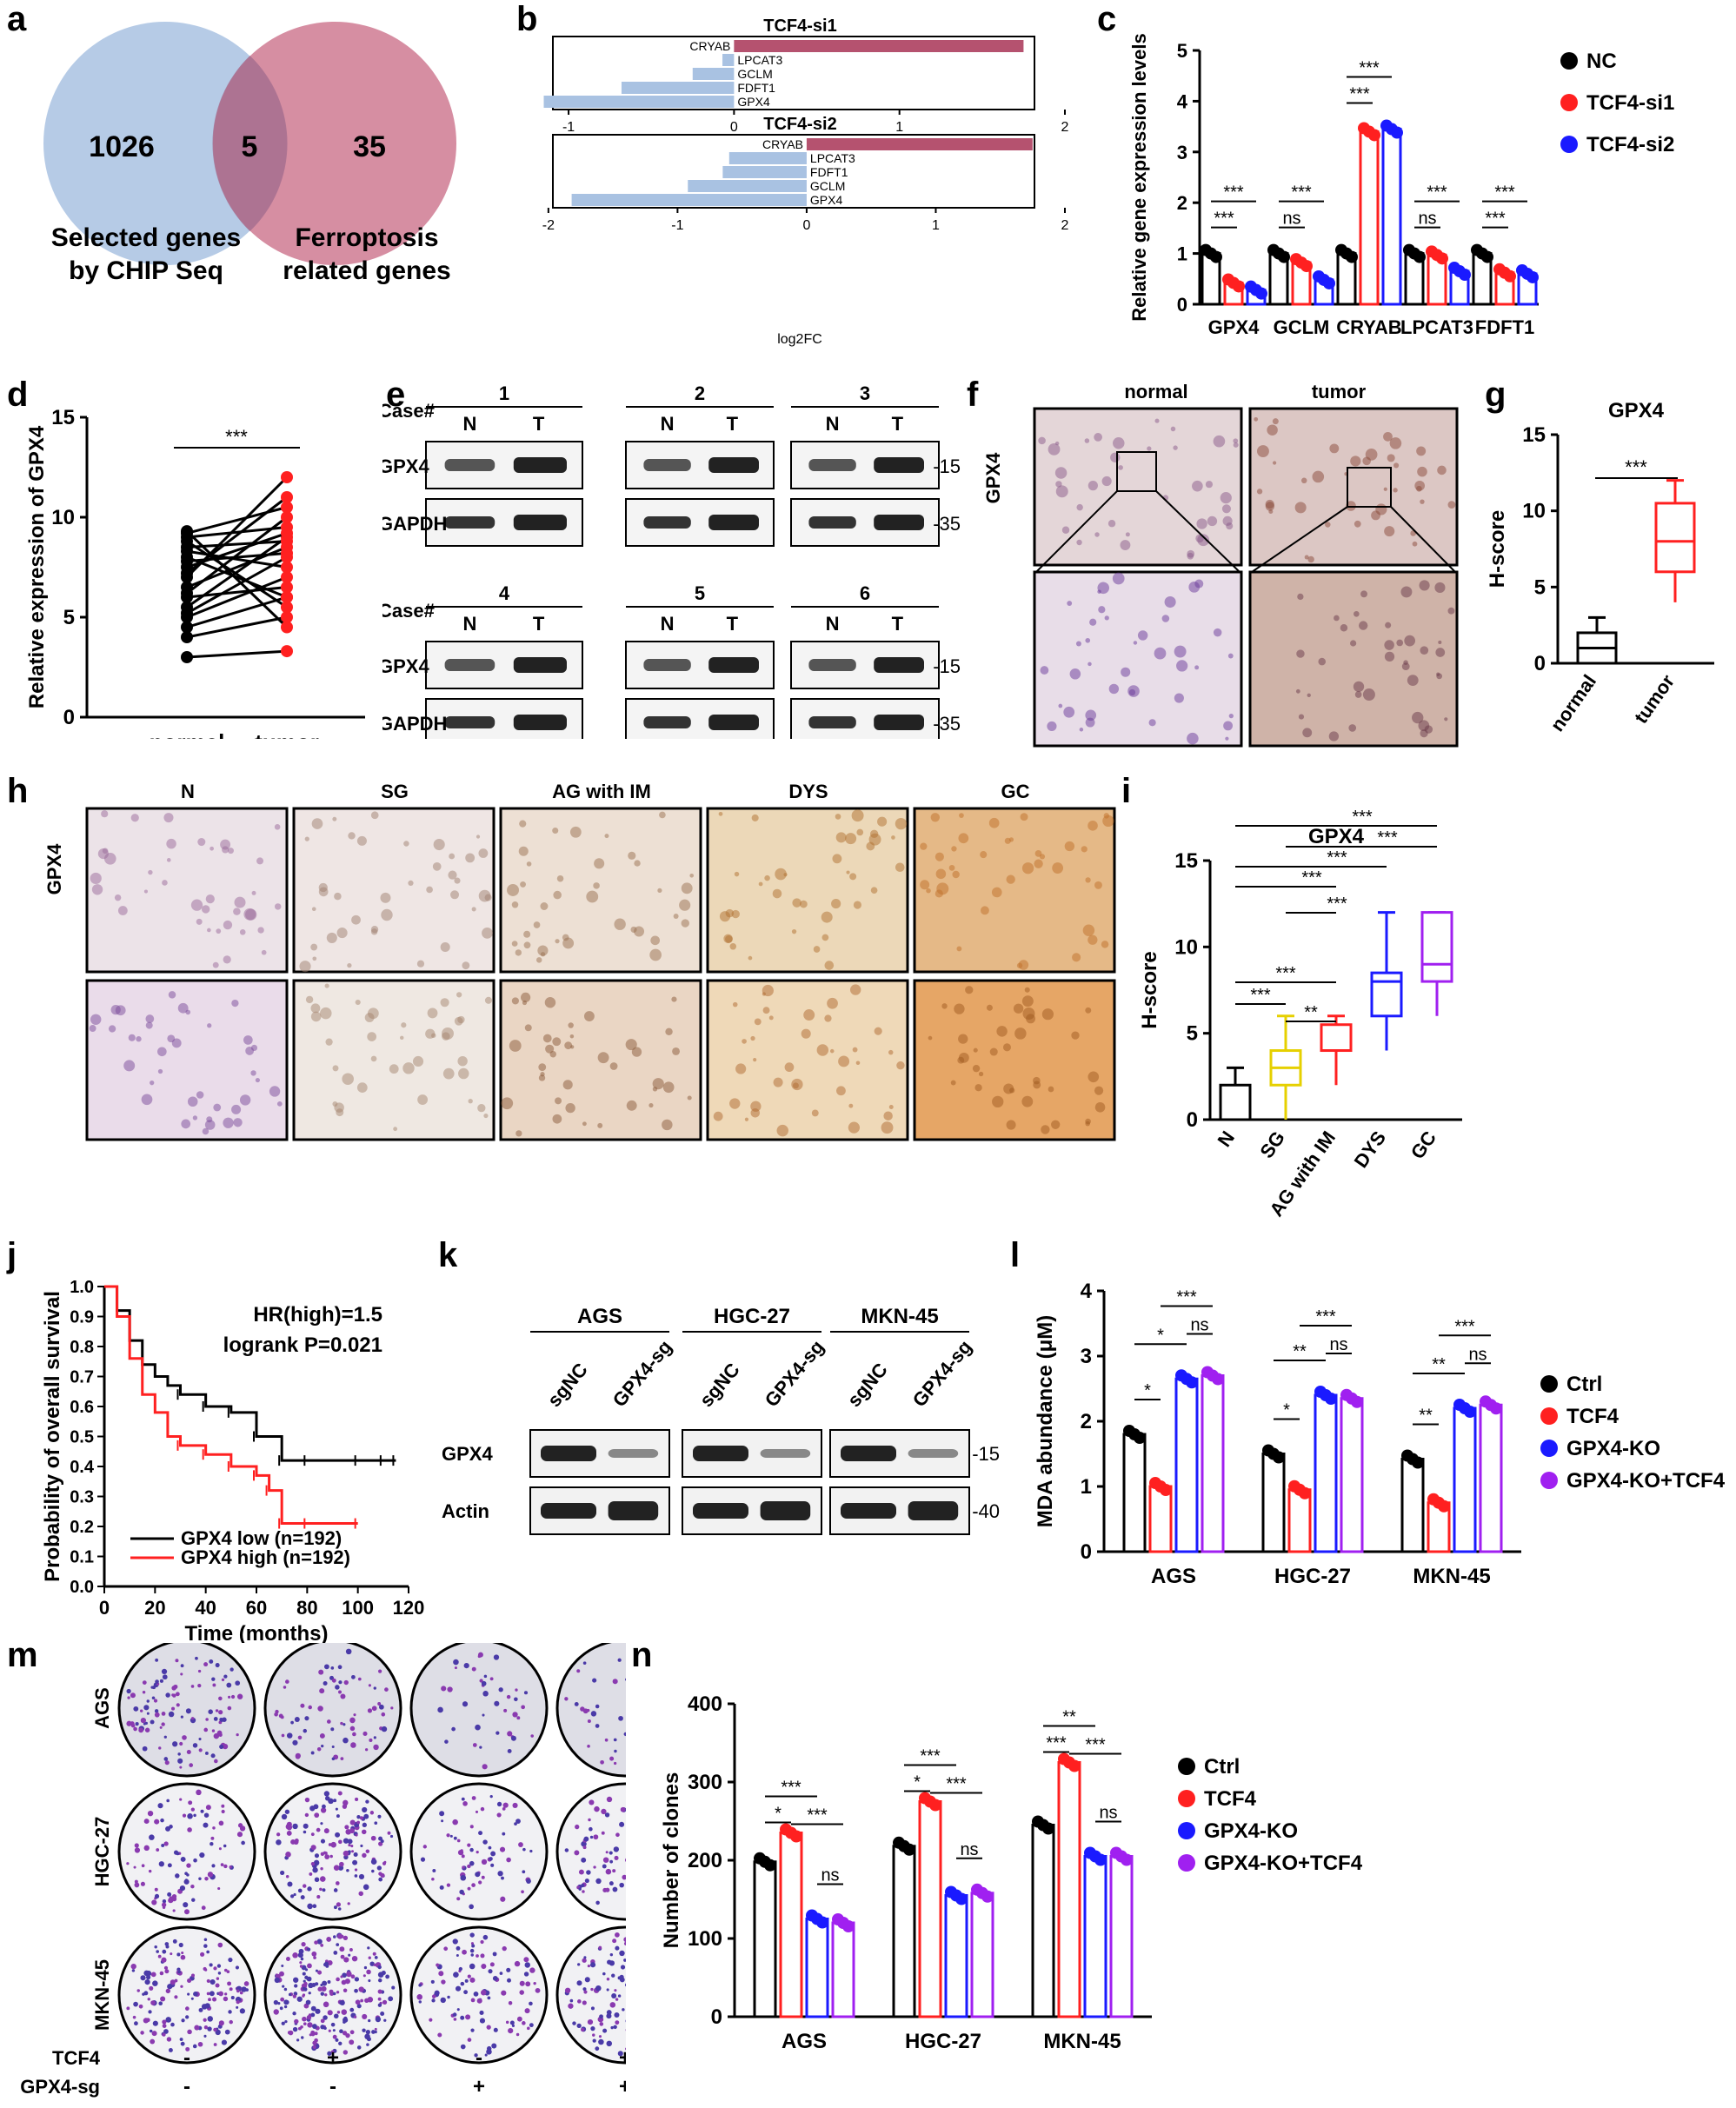 The width and height of the screenshot is (1736, 2108). Describe the element at coordinates (527, 19) in the screenshot. I see `panel-label-b: b` at that location.